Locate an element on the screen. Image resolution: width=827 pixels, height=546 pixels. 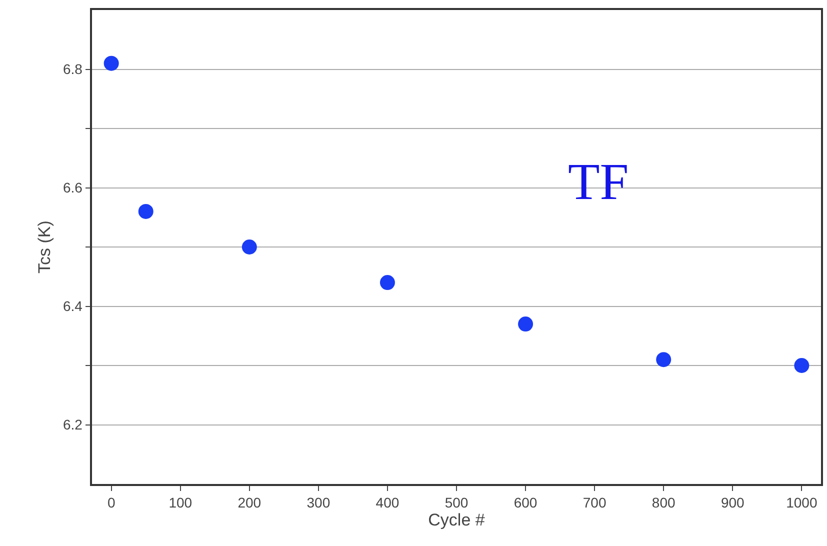
x-axis-title: Cycle # is located at coordinates (457, 520).